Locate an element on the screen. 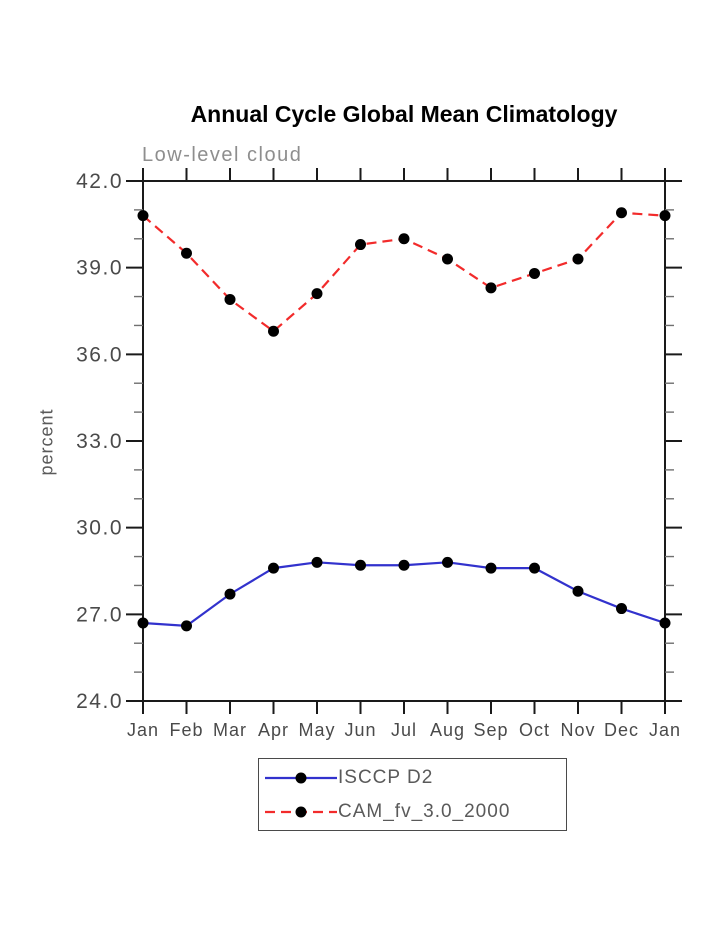  y-tick-label: 24.0 is located at coordinates (99, 701).